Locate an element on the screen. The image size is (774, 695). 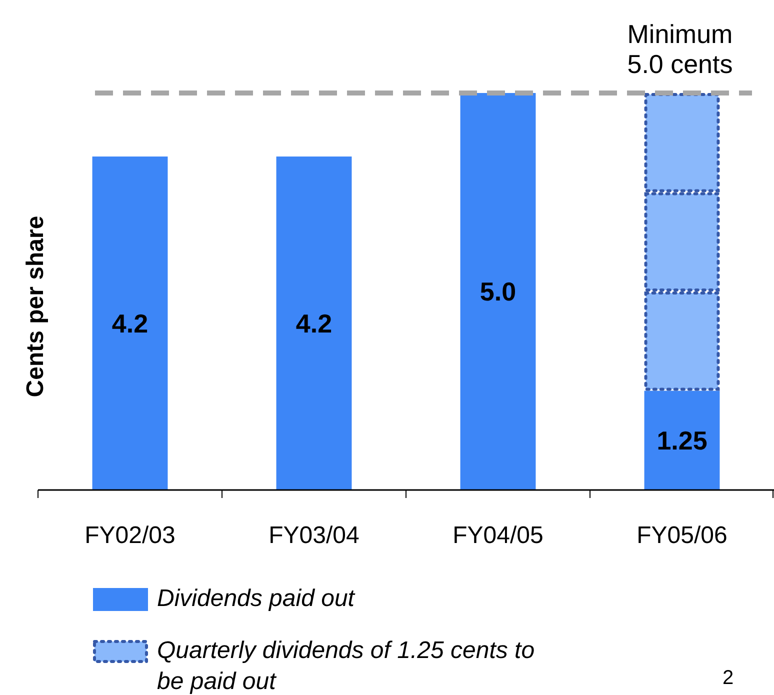
x-tick-label: FY03/04 is located at coordinates (314, 535).